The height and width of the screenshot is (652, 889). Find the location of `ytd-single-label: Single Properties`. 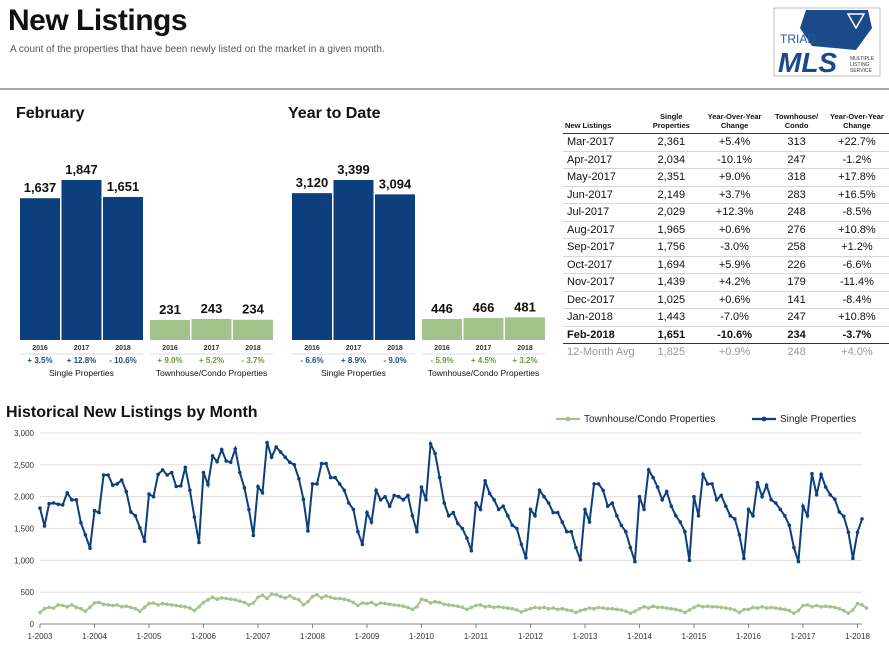

ytd-single-label: Single Properties is located at coordinates (353, 373).